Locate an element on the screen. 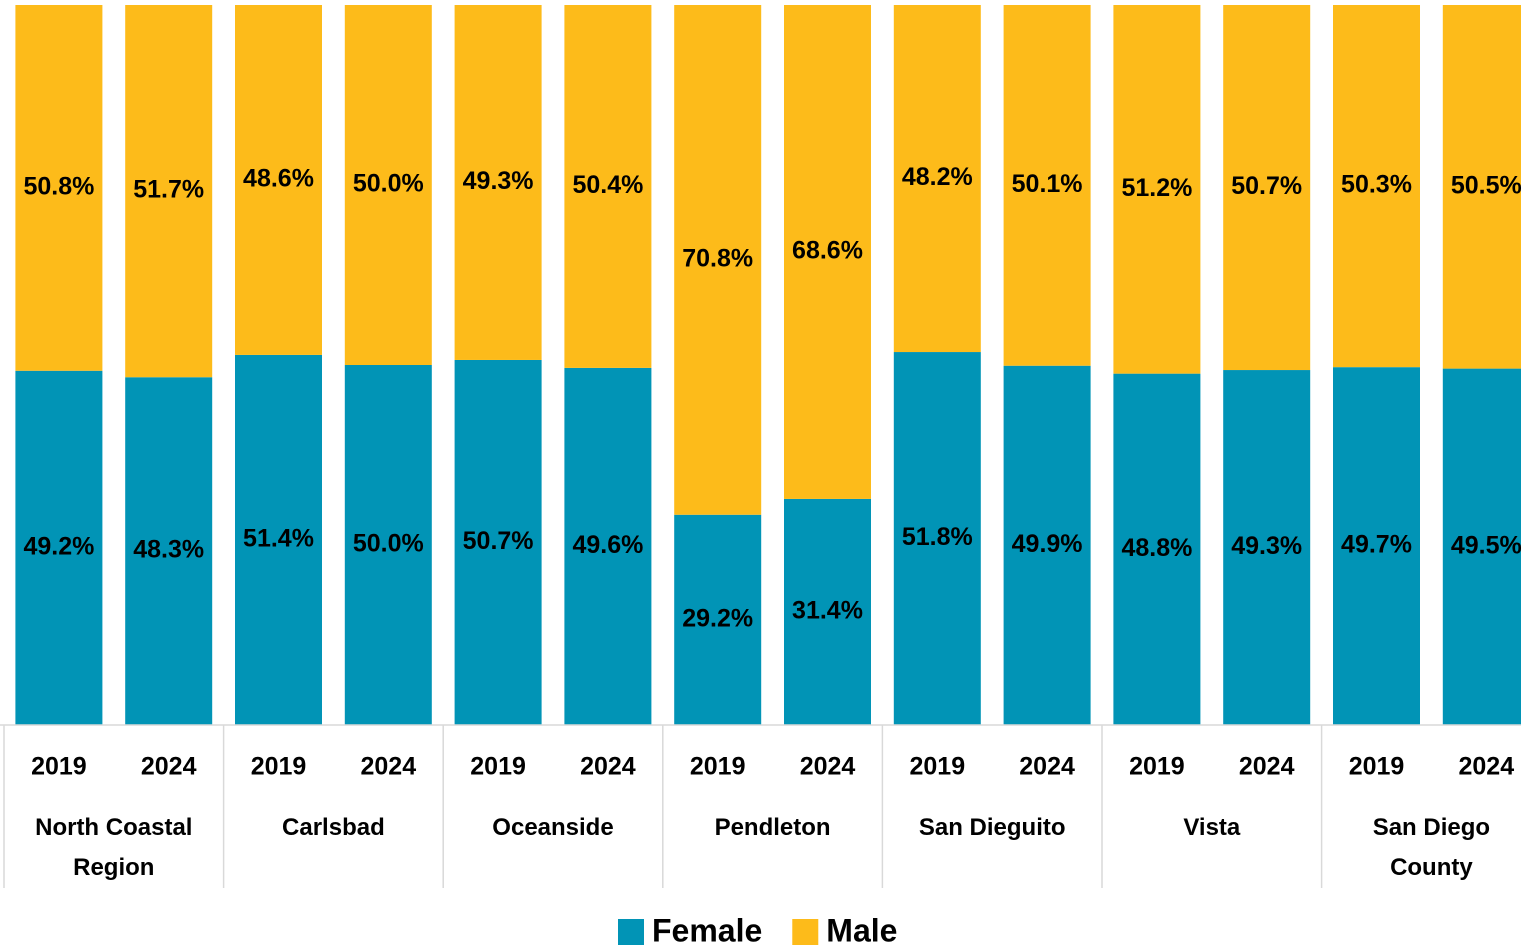  group-label: San Diego County is located at coordinates (1431, 847).